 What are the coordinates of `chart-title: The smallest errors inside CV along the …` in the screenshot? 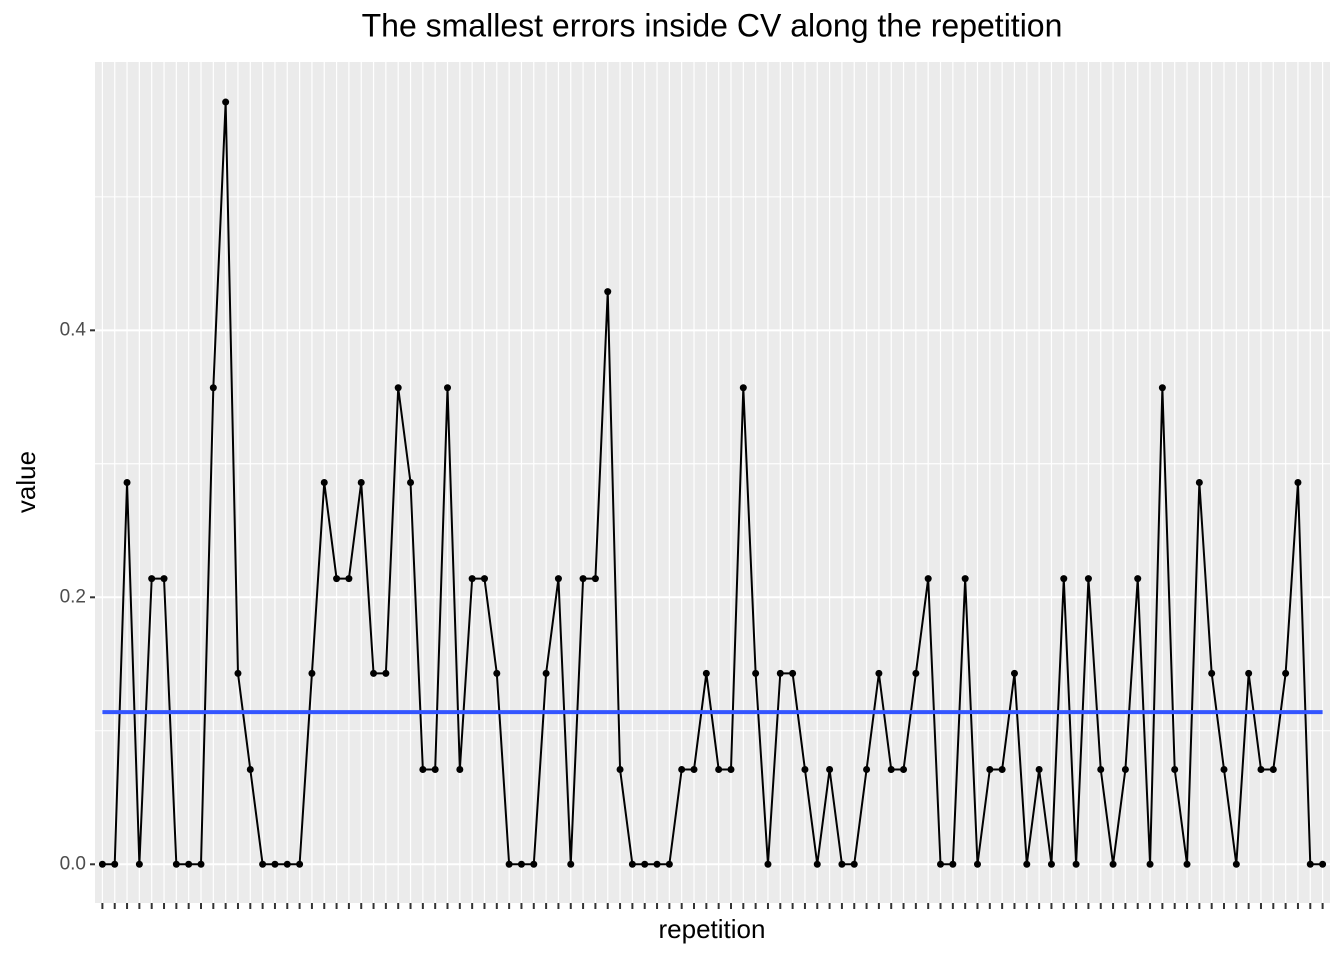 It's located at (712, 25).